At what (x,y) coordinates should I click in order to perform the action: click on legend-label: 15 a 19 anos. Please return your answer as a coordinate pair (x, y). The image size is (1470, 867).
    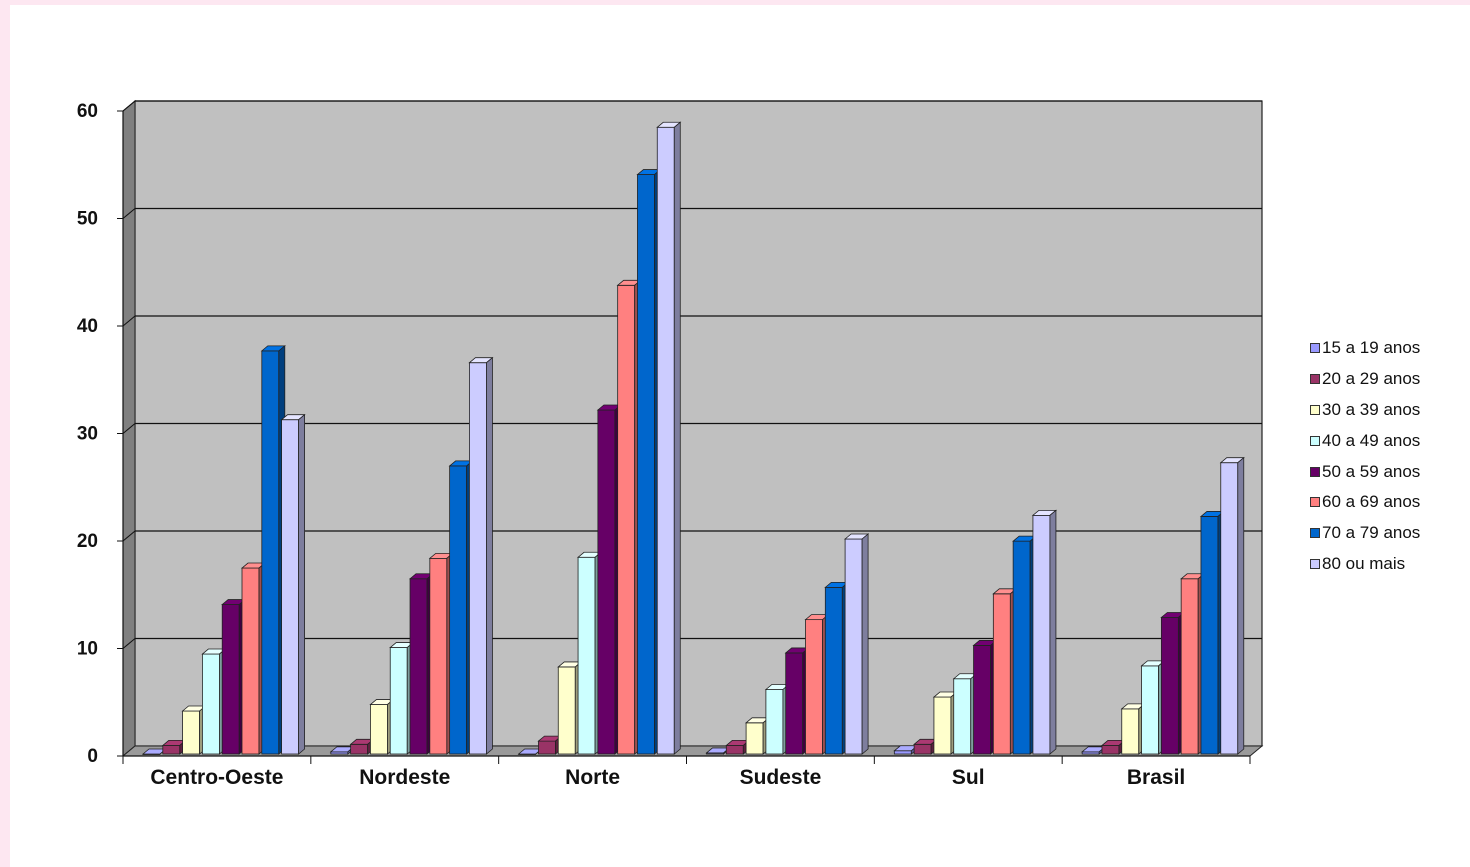
    Looking at the image, I should click on (1371, 348).